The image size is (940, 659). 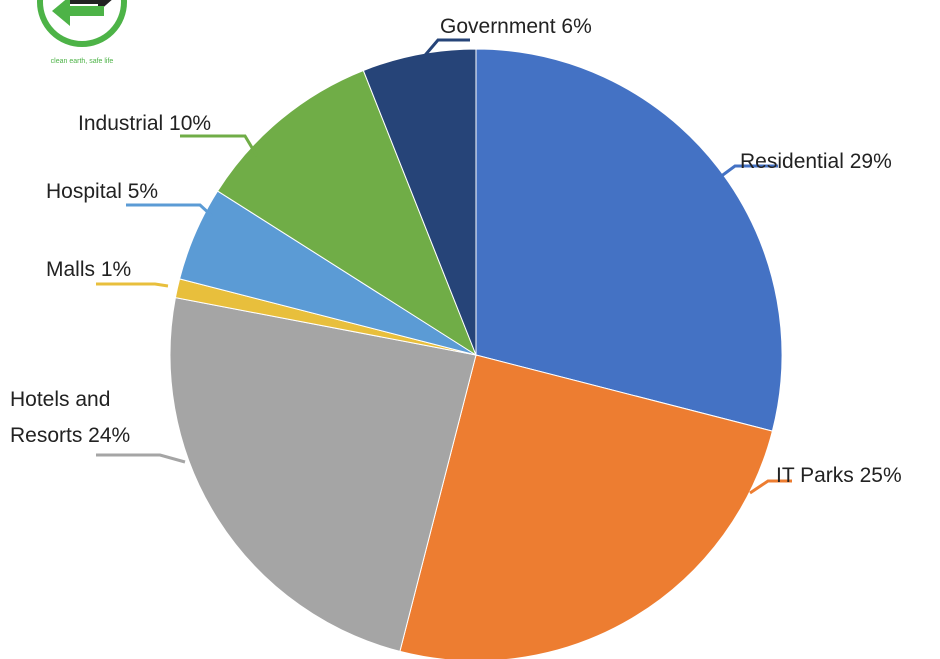 I want to click on label-hotels-line-1: Hotels and, so click(x=60, y=399).